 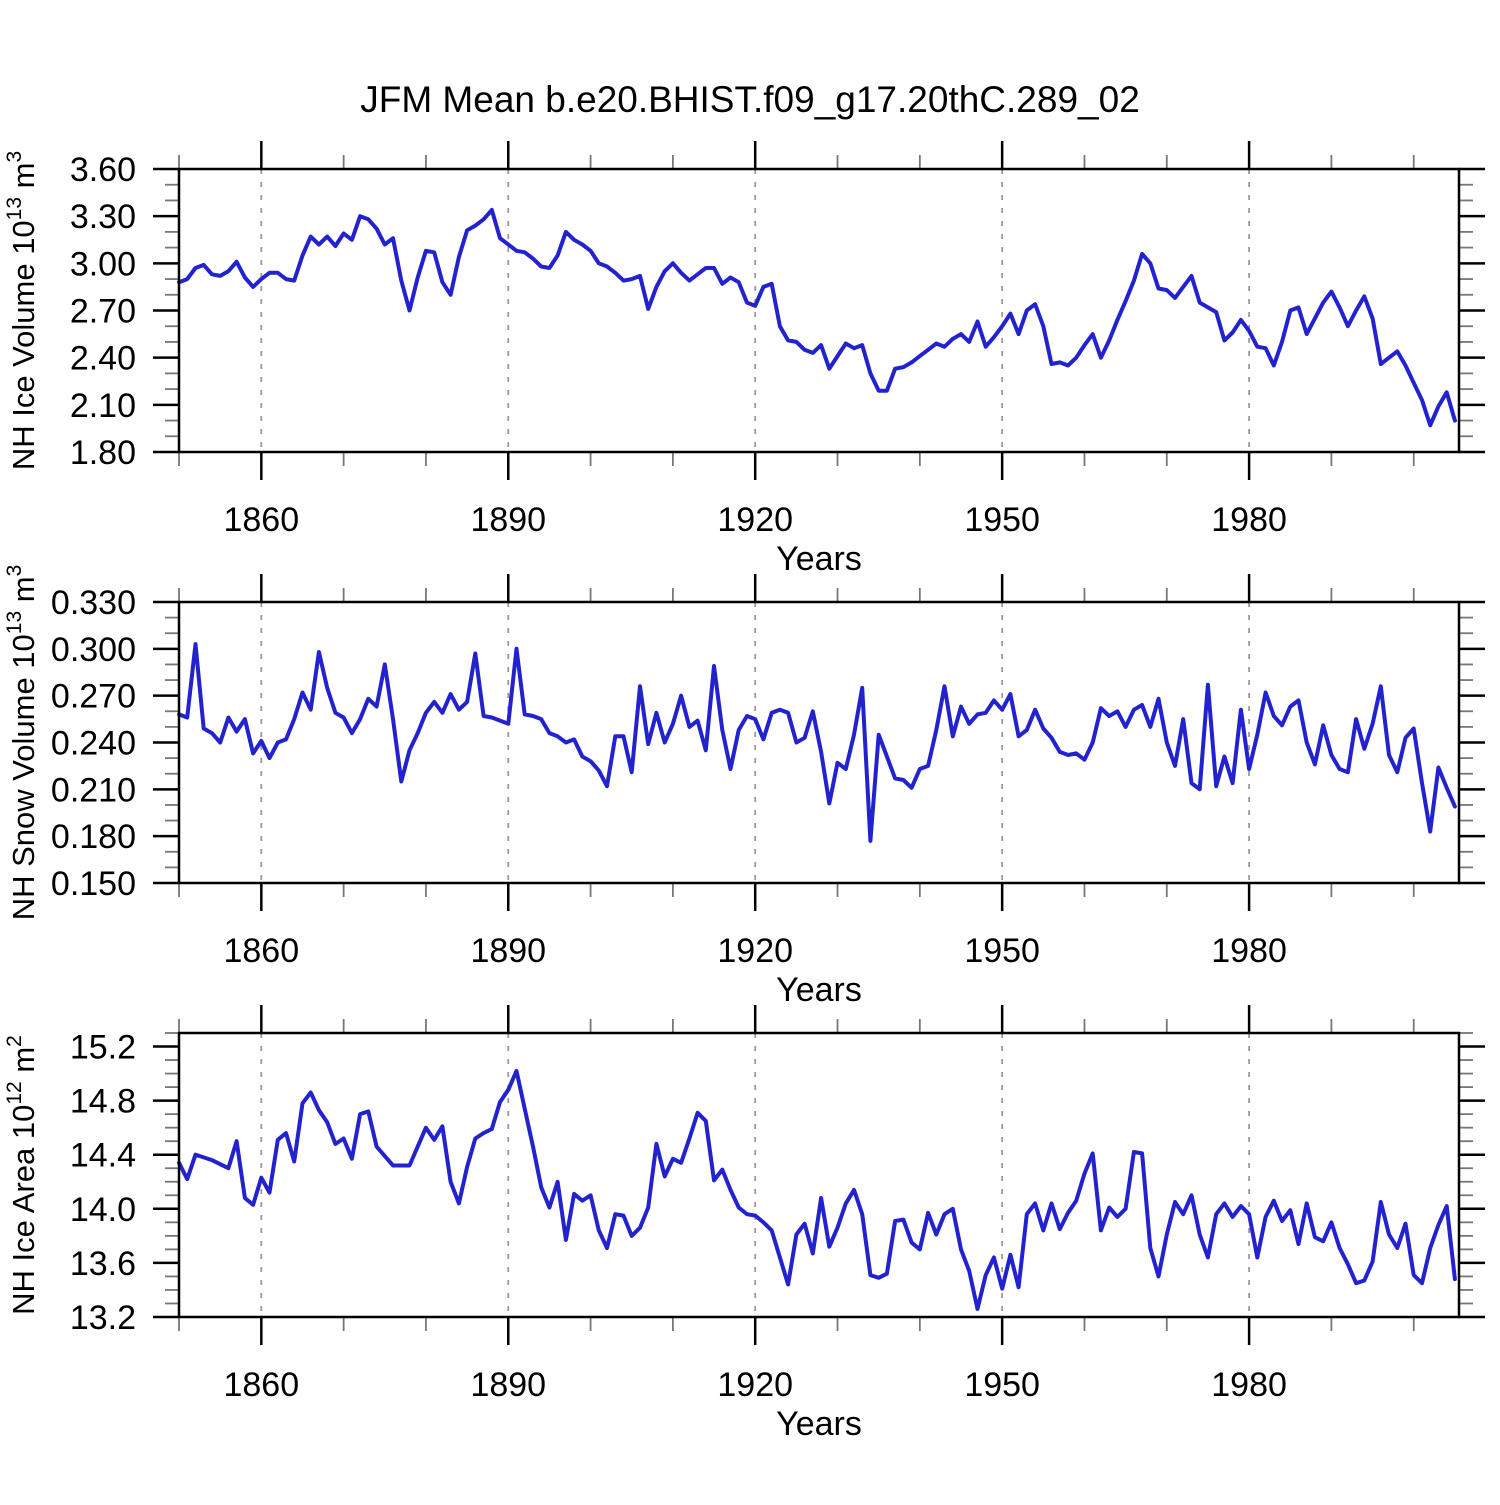 What do you see at coordinates (103, 406) in the screenshot?
I see `y-tick-label: 2.10` at bounding box center [103, 406].